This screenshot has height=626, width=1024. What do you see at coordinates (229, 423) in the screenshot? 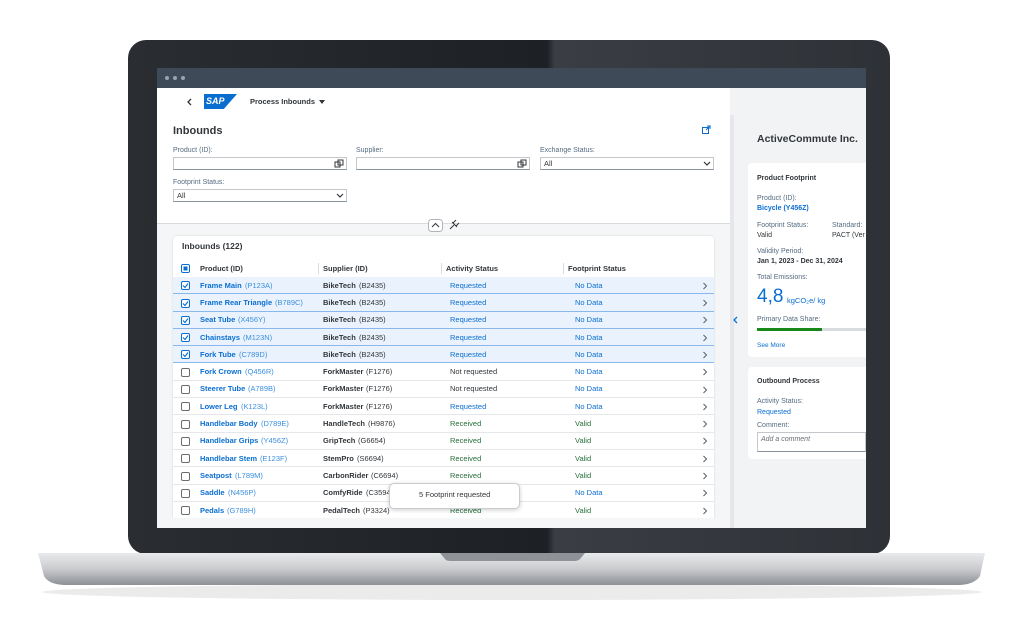
I see `product-name: Handlebar Body` at bounding box center [229, 423].